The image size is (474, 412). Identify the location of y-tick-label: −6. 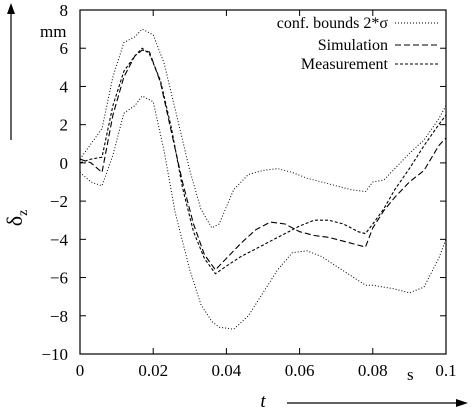
(59, 278).